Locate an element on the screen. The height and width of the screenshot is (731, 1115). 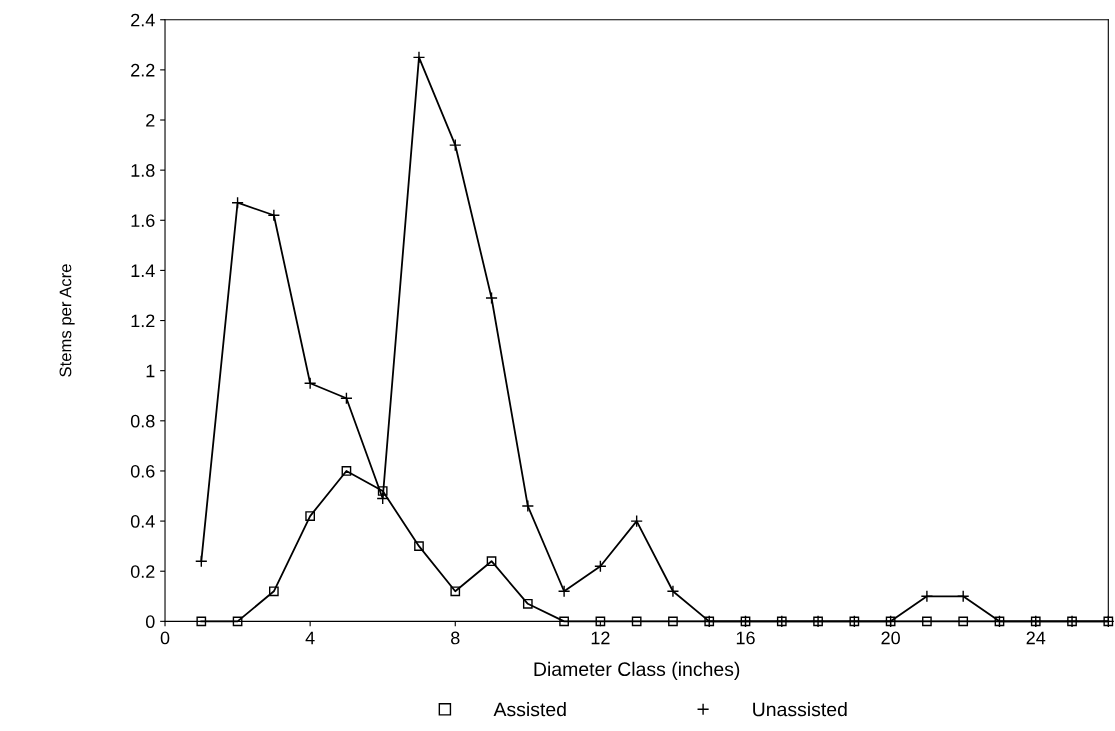
y-tick-label: 2 is located at coordinates (150, 120).